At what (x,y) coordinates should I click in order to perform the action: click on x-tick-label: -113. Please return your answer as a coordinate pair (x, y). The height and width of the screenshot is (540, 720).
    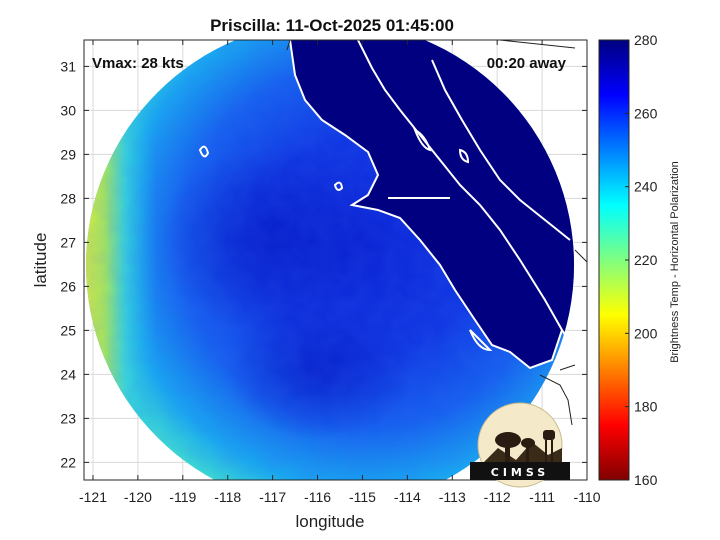
    Looking at the image, I should click on (452, 497).